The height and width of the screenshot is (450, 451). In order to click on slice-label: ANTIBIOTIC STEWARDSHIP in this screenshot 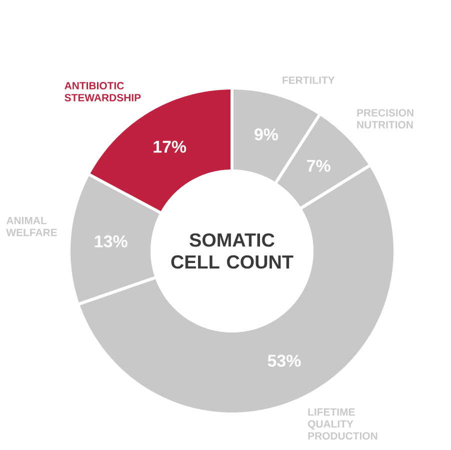, I will do `click(102, 92)`.